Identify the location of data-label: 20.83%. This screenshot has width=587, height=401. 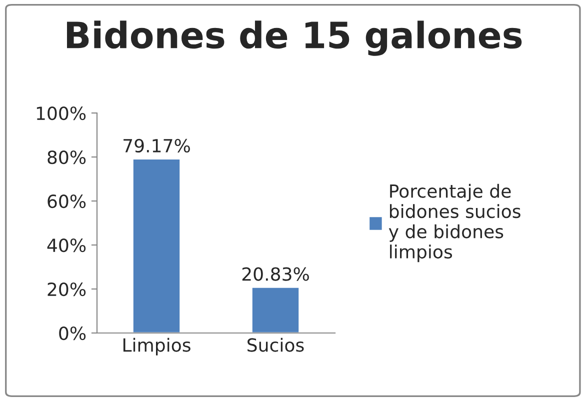
(275, 274).